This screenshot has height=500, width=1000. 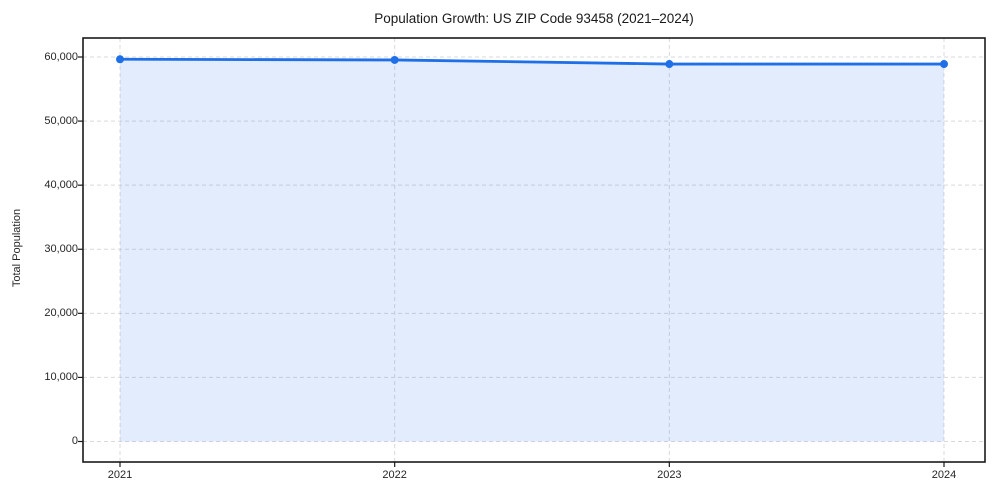 What do you see at coordinates (74, 441) in the screenshot?
I see `y-tick-label: 0` at bounding box center [74, 441].